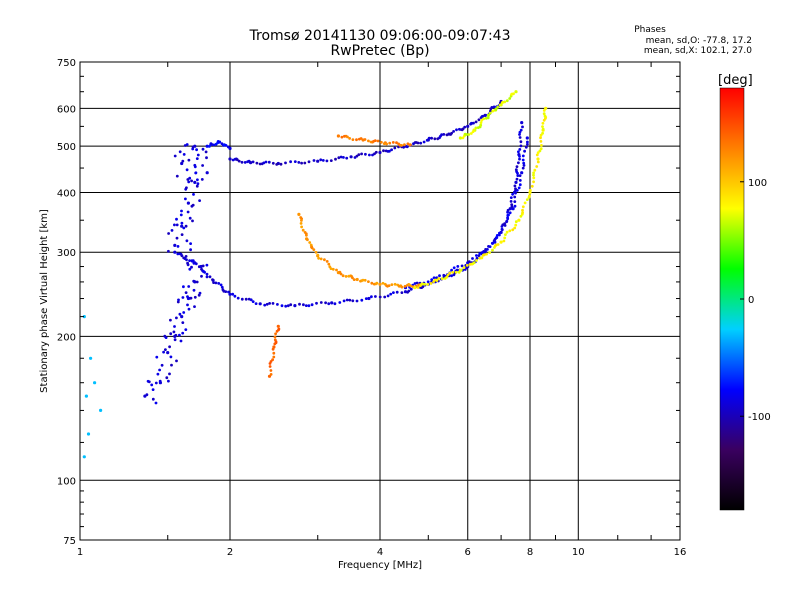 Image resolution: width=800 pixels, height=600 pixels. Describe the element at coordinates (751, 300) in the screenshot. I see `colorbar-tick-label: 0` at that location.